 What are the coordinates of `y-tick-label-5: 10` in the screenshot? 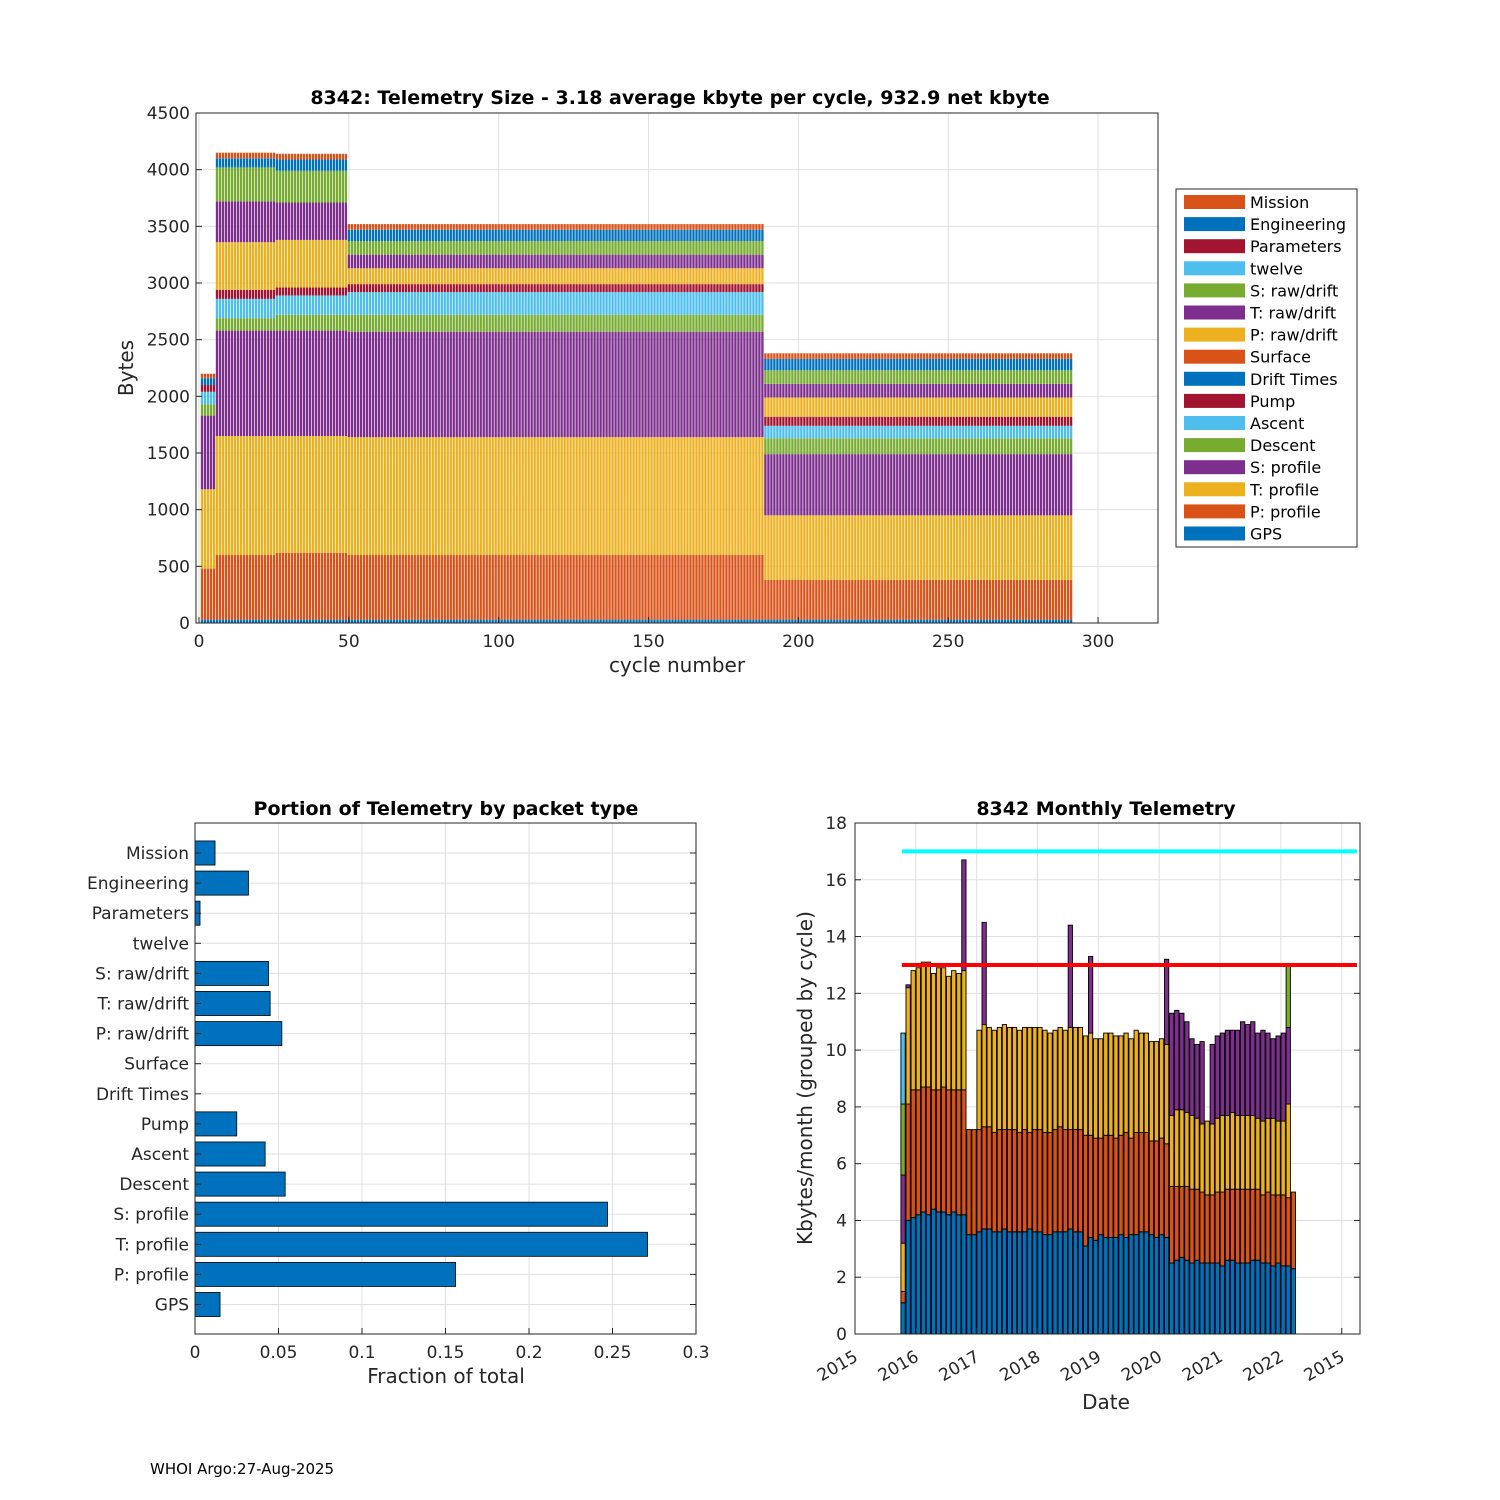 It's located at (836, 1051).